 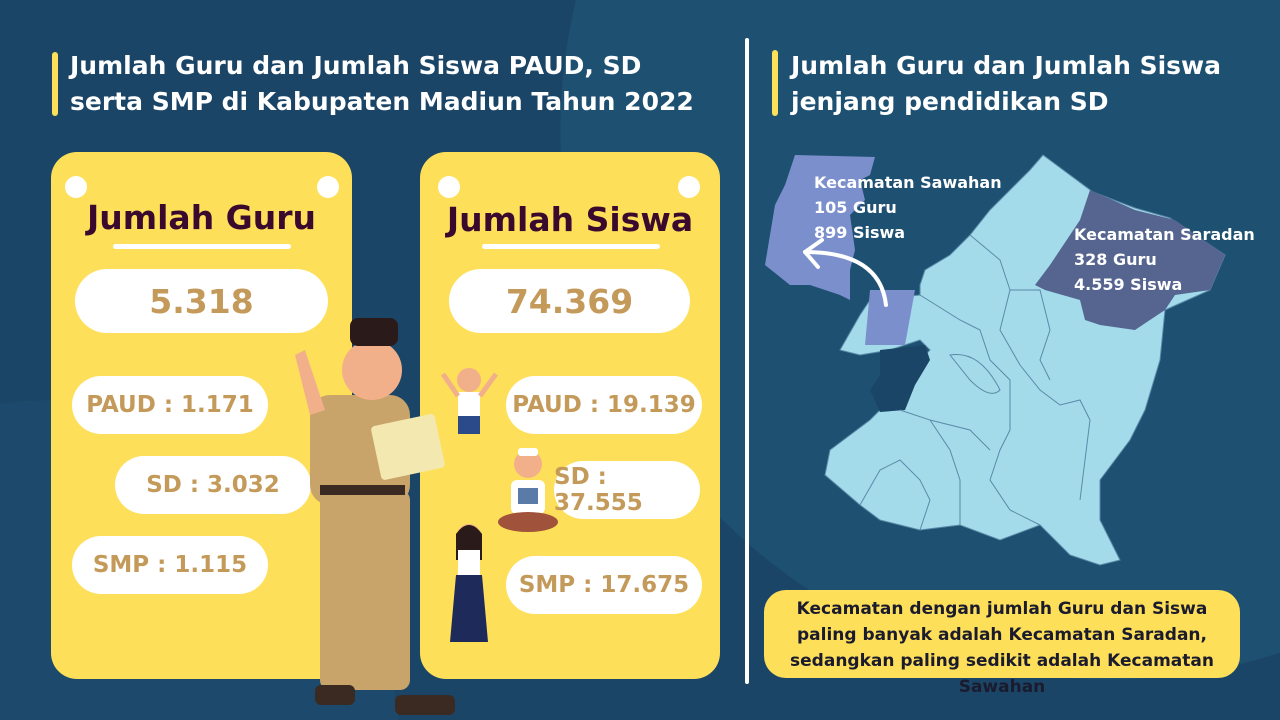 I want to click on map-region-saradan, so click(x=1130, y=260).